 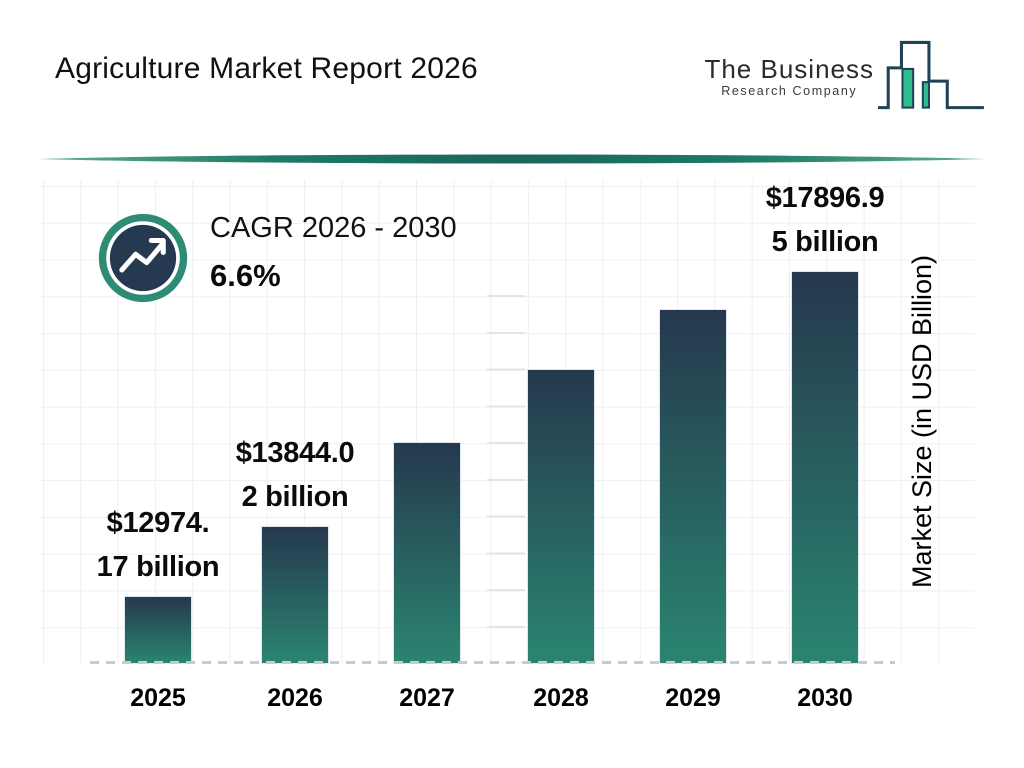 What do you see at coordinates (333, 253) in the screenshot?
I see `cagr-callout: CAGR 2026 - 2030 6.6%` at bounding box center [333, 253].